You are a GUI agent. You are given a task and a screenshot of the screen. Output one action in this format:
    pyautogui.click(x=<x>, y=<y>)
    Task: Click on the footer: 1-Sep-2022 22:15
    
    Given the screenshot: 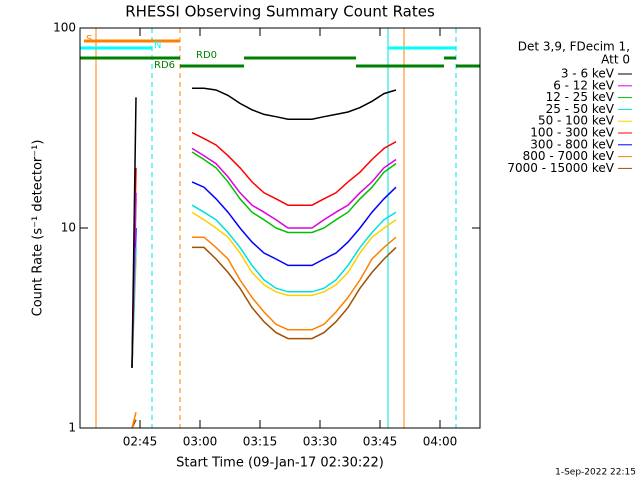 What is the action you would take?
    pyautogui.click(x=595, y=473)
    